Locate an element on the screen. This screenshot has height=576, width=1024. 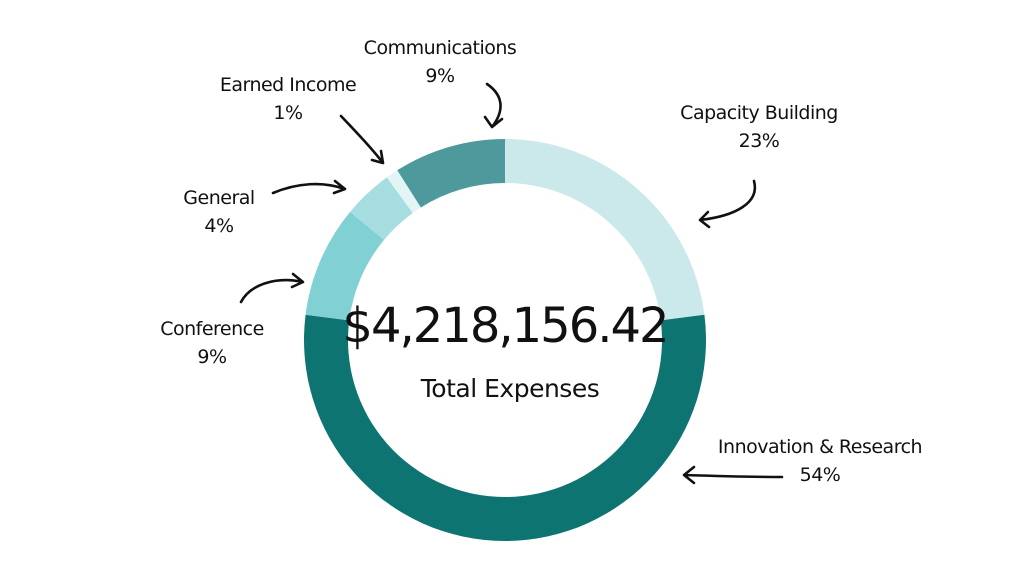
slice-percent: 23% is located at coordinates (759, 141).